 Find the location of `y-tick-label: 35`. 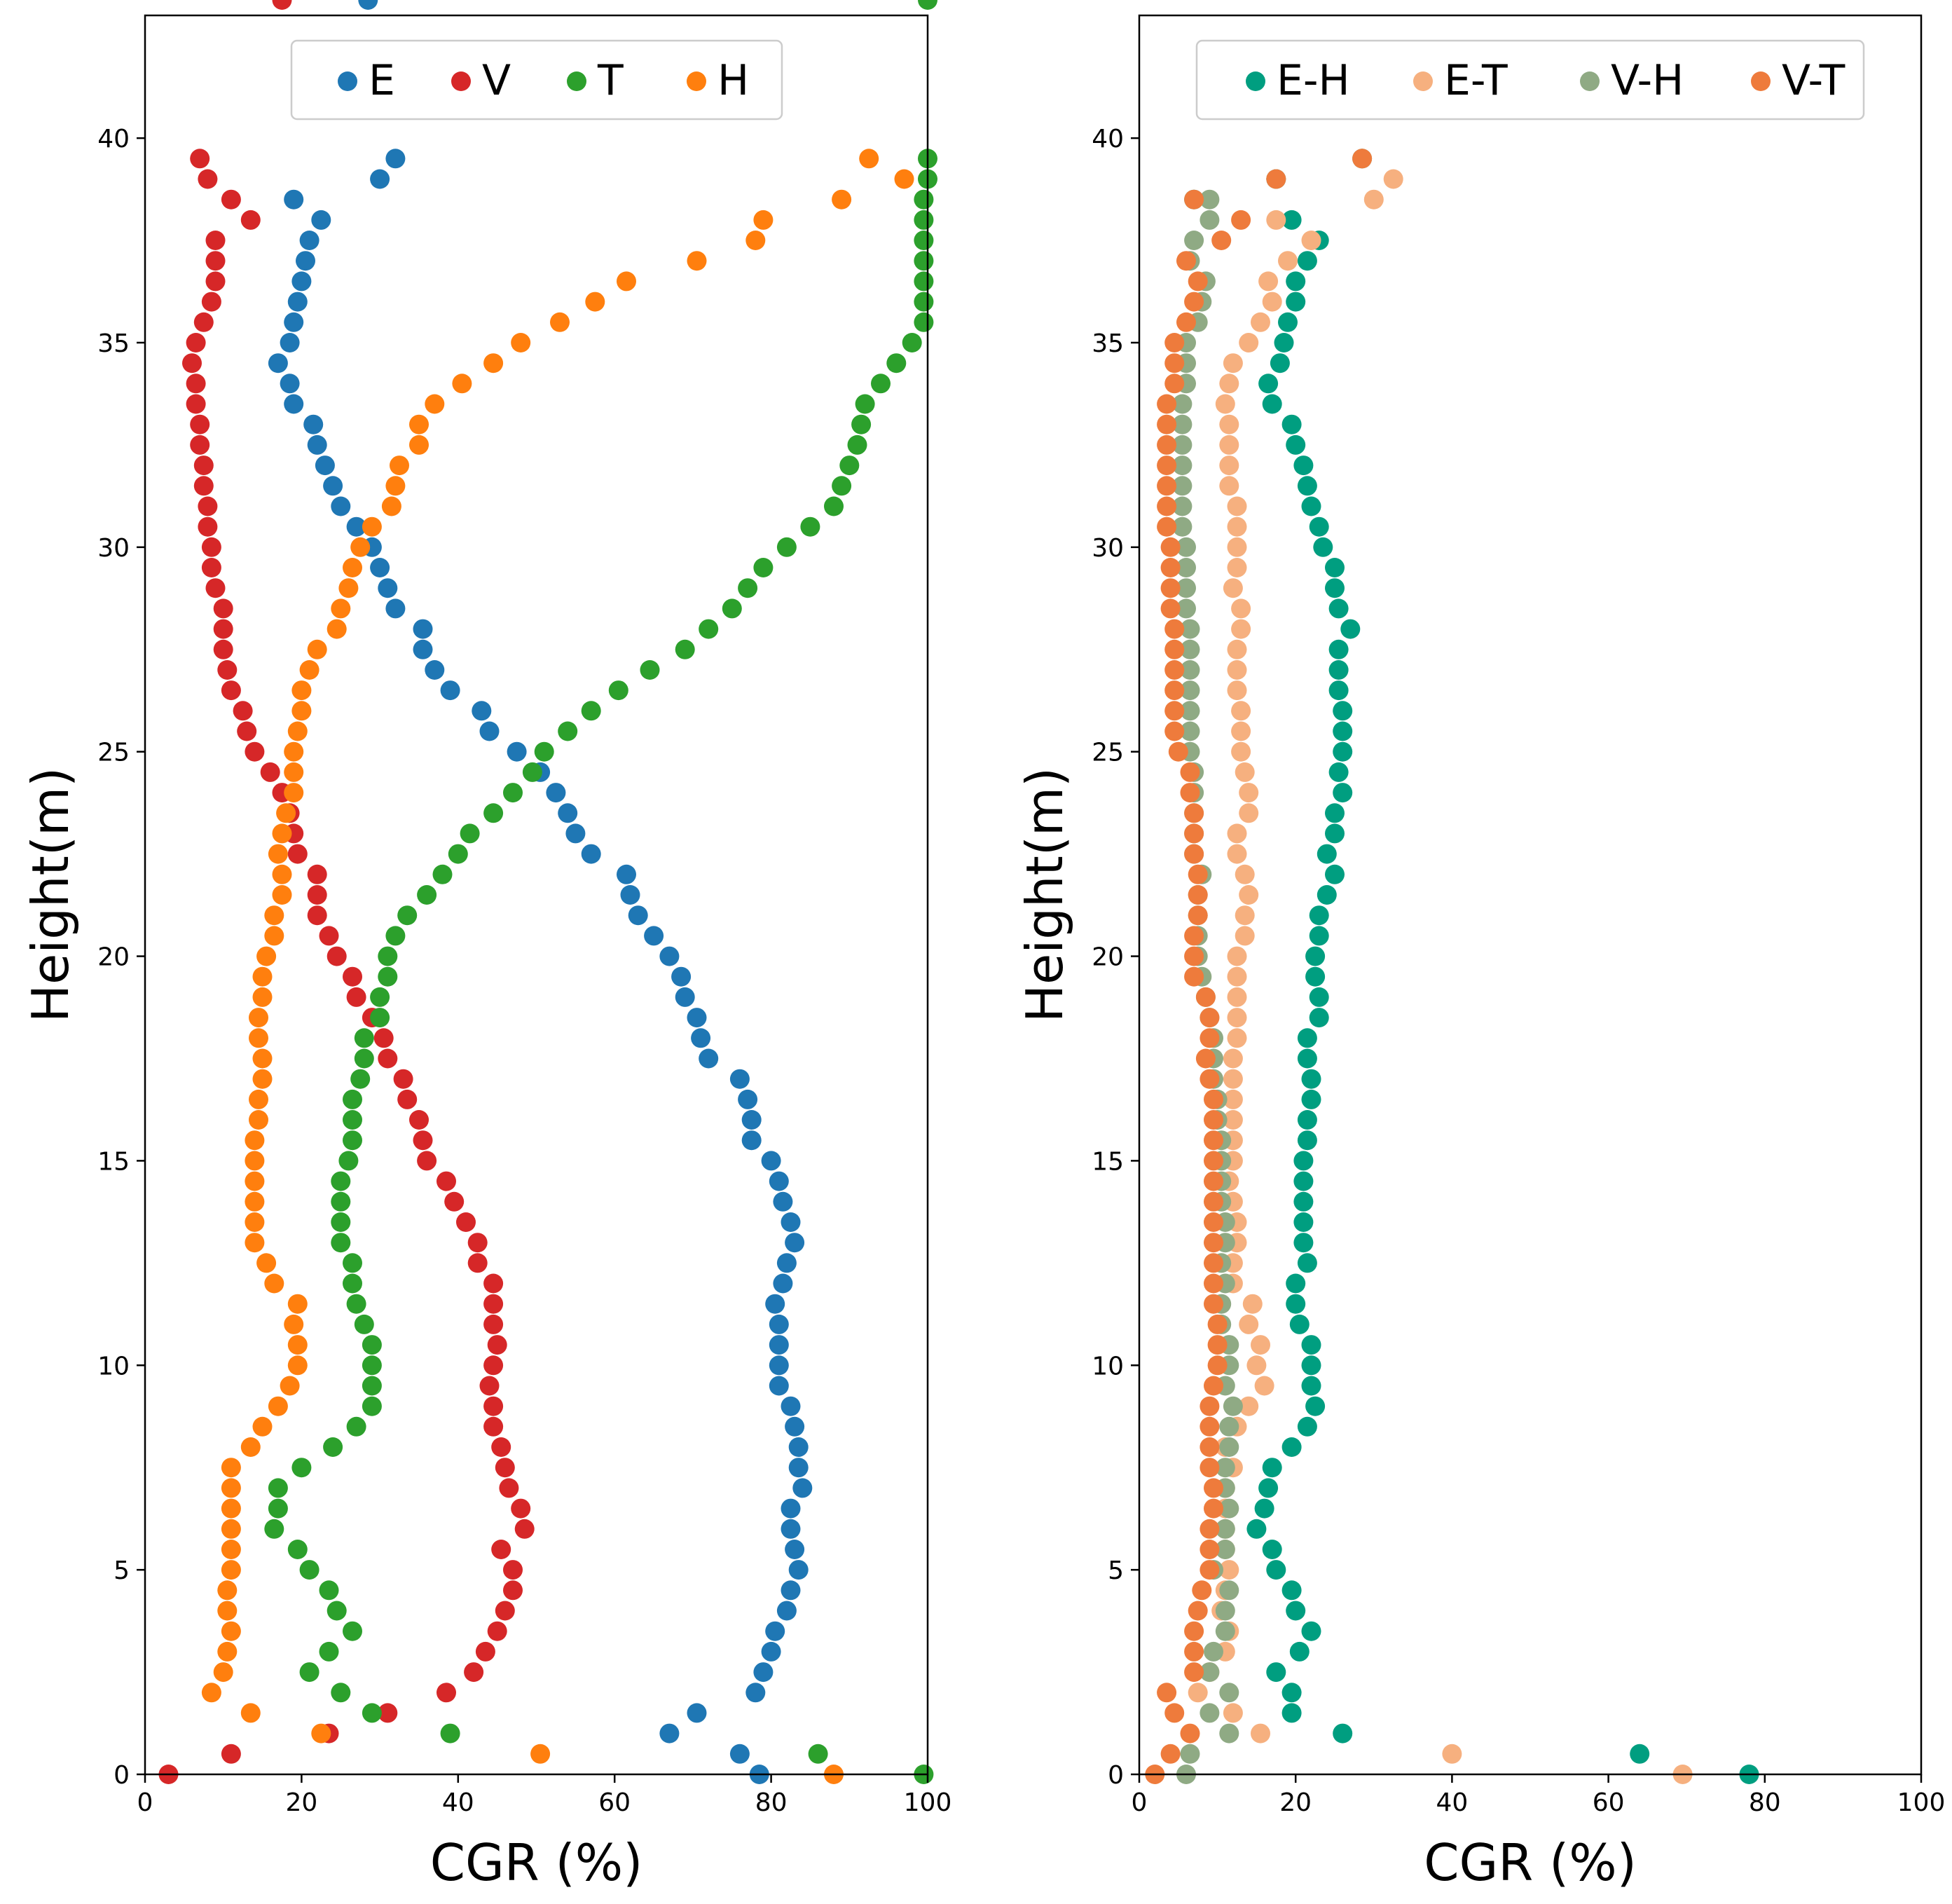

y-tick-label: 35 is located at coordinates (1108, 343).